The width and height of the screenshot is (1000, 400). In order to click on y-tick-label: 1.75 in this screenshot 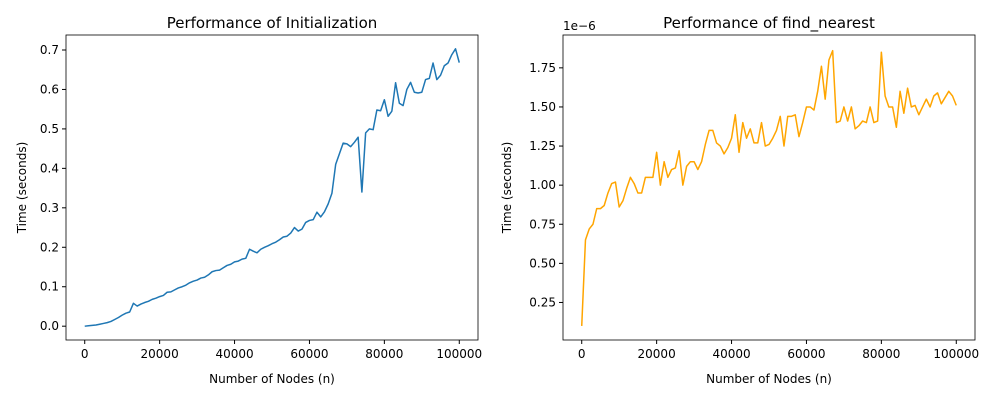, I will do `click(542, 68)`.